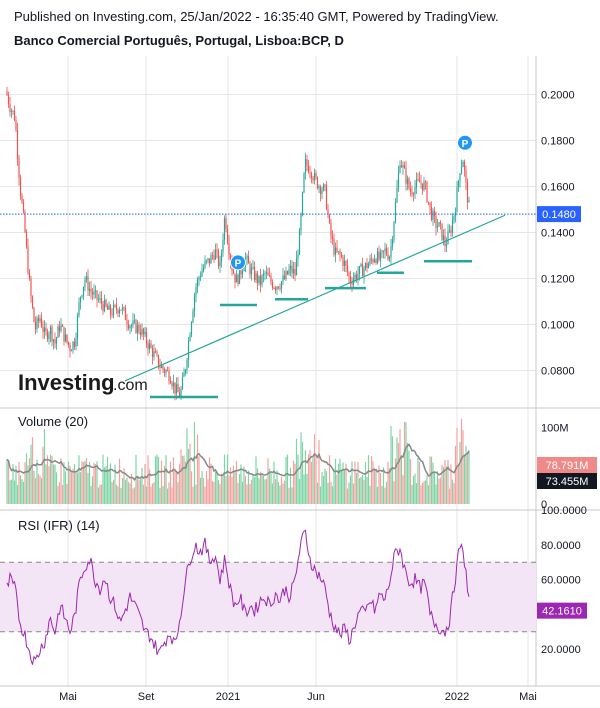  What do you see at coordinates (567, 482) in the screenshot?
I see `volume-value-b: 73.455M` at bounding box center [567, 482].